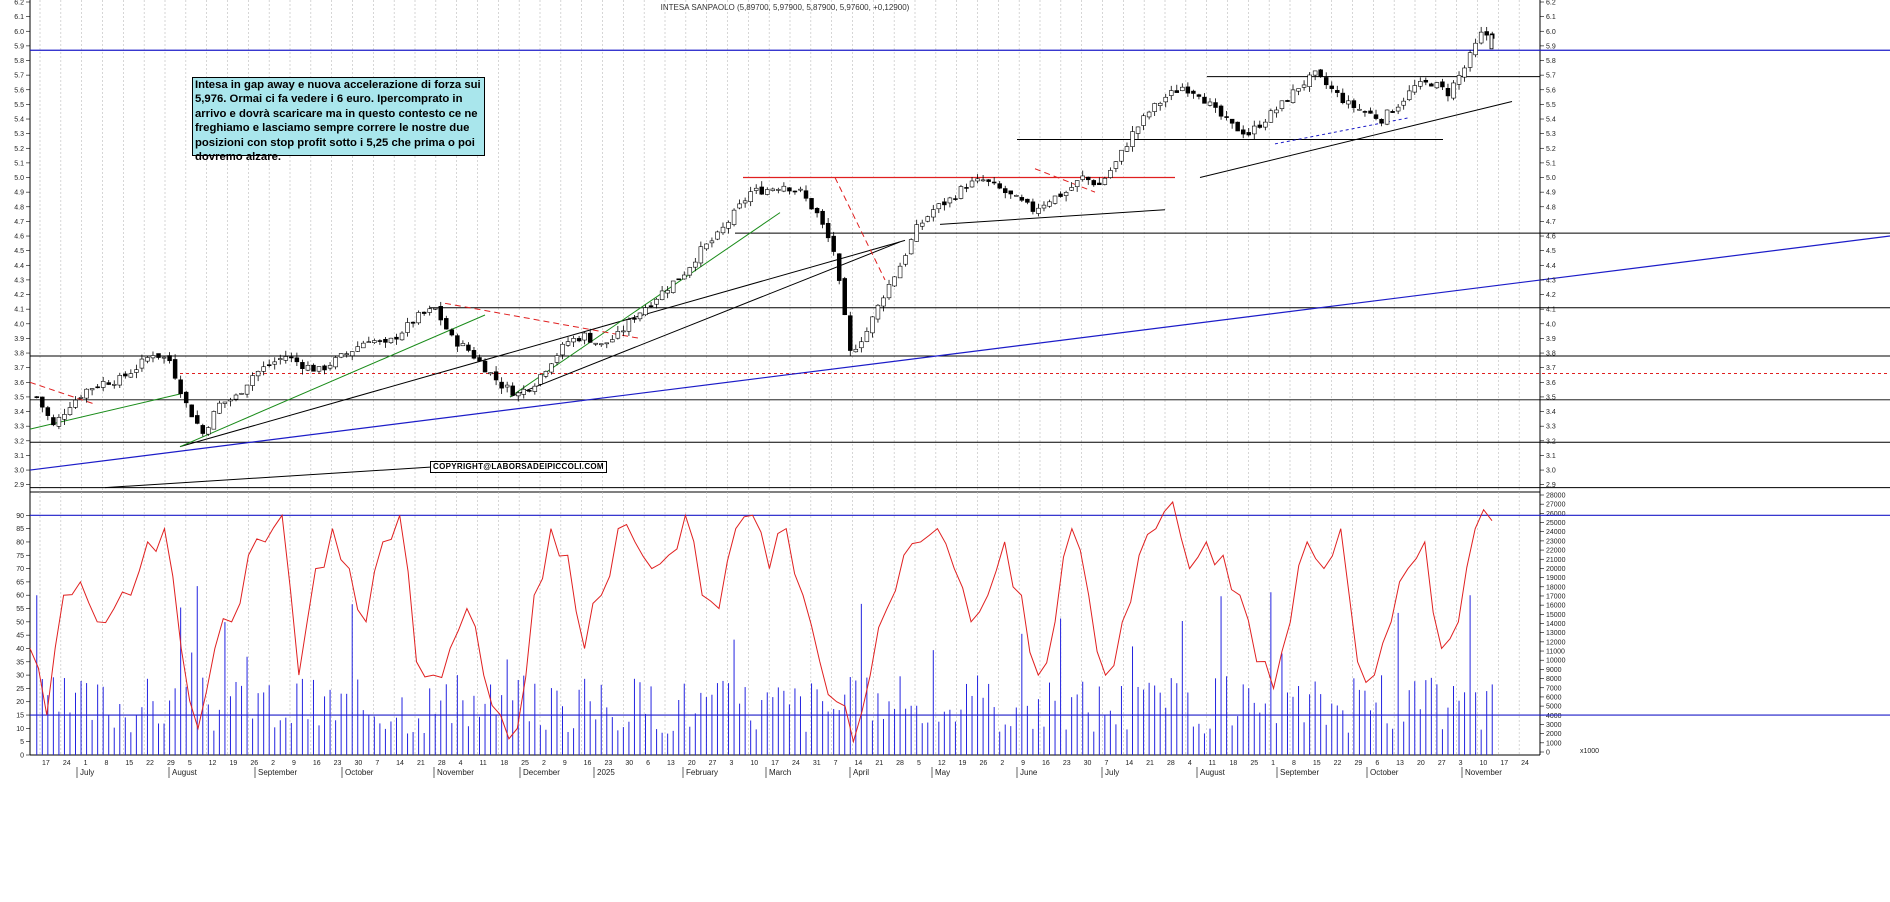 Image resolution: width=1890 pixels, height=902 pixels. Describe the element at coordinates (1377, 763) in the screenshot. I see `day-tick: 6` at that location.